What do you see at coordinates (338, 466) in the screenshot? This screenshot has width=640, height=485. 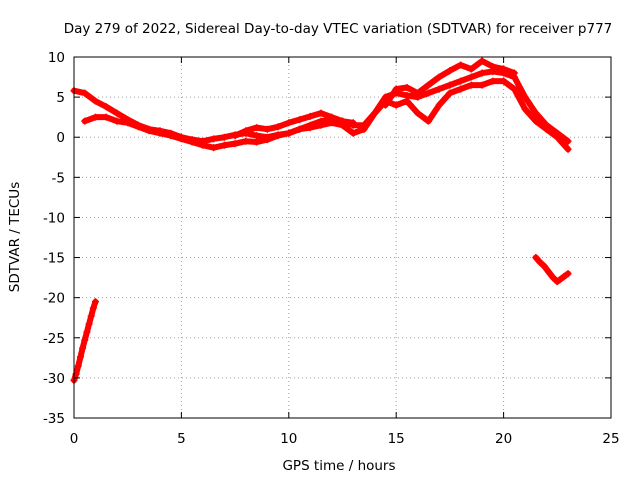 I see `x-axis-label: GPS time / hours` at bounding box center [338, 466].